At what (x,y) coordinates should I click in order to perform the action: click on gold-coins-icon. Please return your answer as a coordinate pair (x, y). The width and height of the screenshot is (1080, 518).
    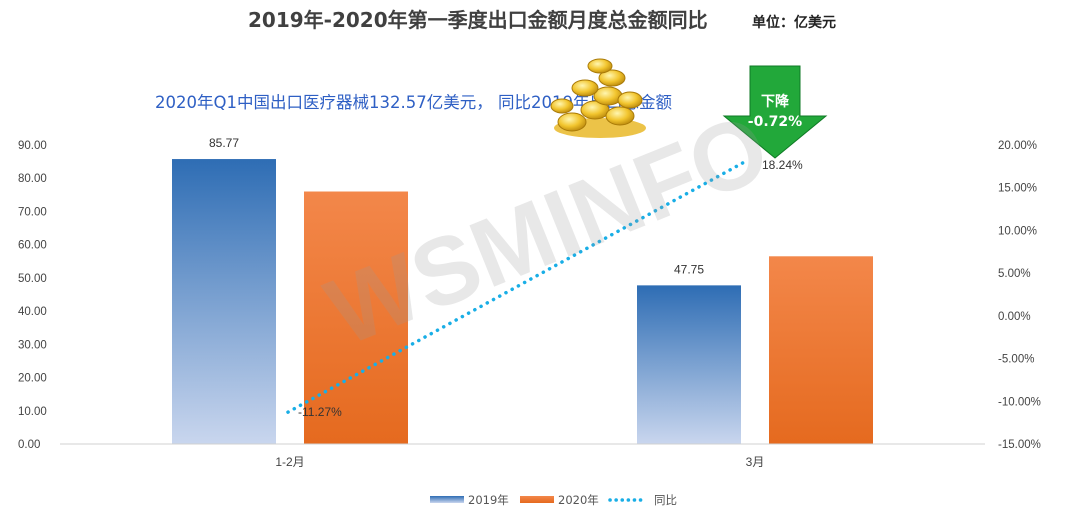
    Looking at the image, I should click on (598, 98).